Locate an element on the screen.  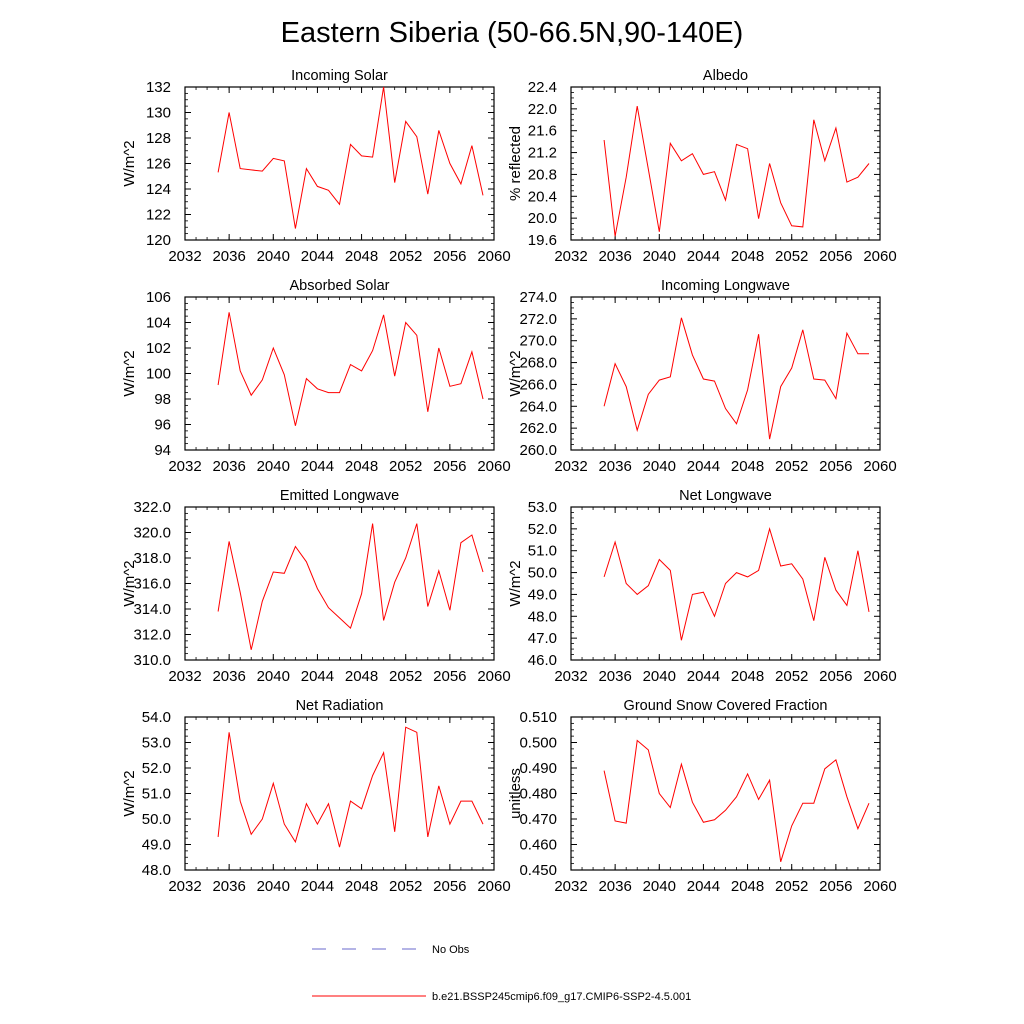
panel-title: Absorbed Solar is located at coordinates (340, 286).